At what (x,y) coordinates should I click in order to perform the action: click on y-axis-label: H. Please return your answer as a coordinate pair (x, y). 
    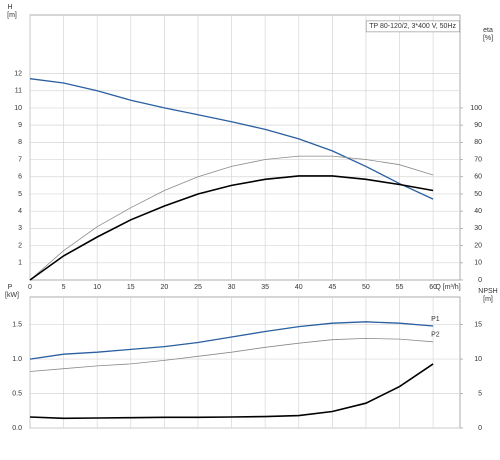
    Looking at the image, I should click on (9, 7).